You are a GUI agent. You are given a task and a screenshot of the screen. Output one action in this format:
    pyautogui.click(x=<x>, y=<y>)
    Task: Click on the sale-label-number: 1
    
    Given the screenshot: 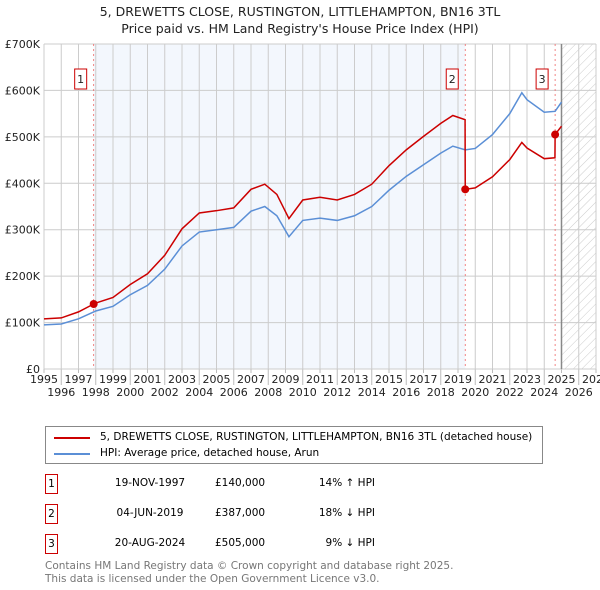 What is the action you would take?
    pyautogui.click(x=80, y=79)
    